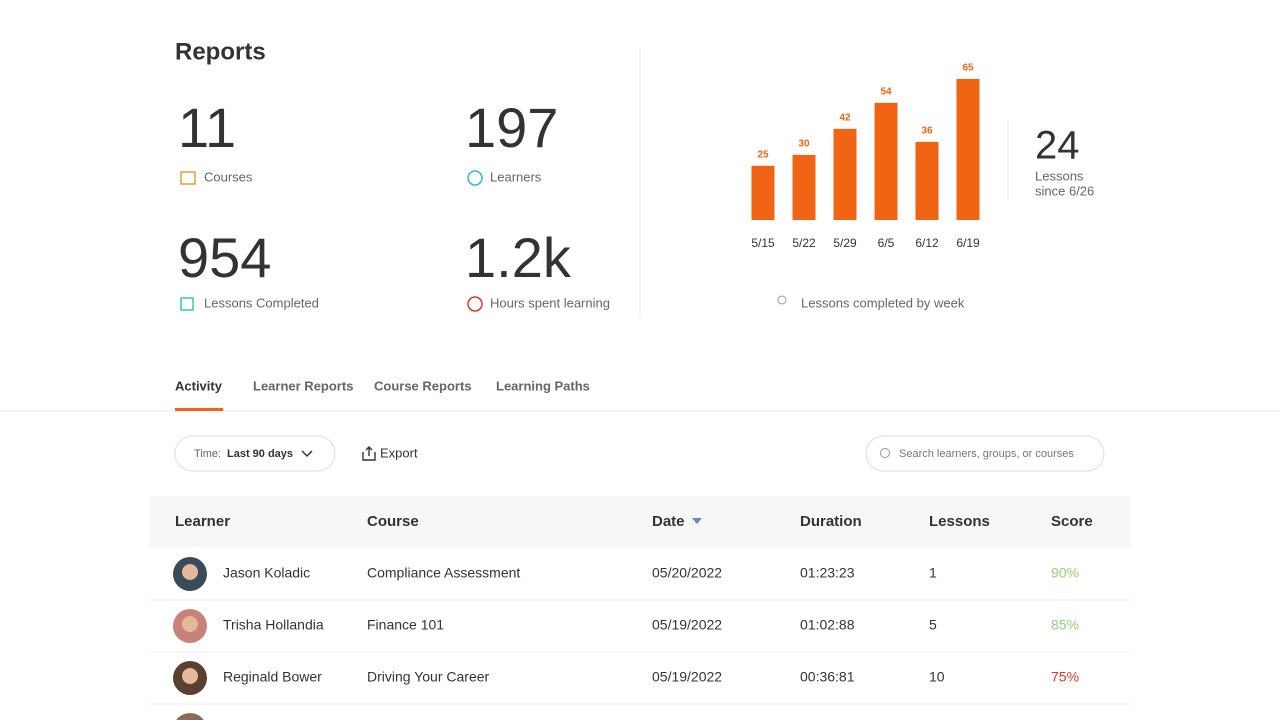  Describe the element at coordinates (423, 385) in the screenshot. I see `tab: Course Reports` at that location.